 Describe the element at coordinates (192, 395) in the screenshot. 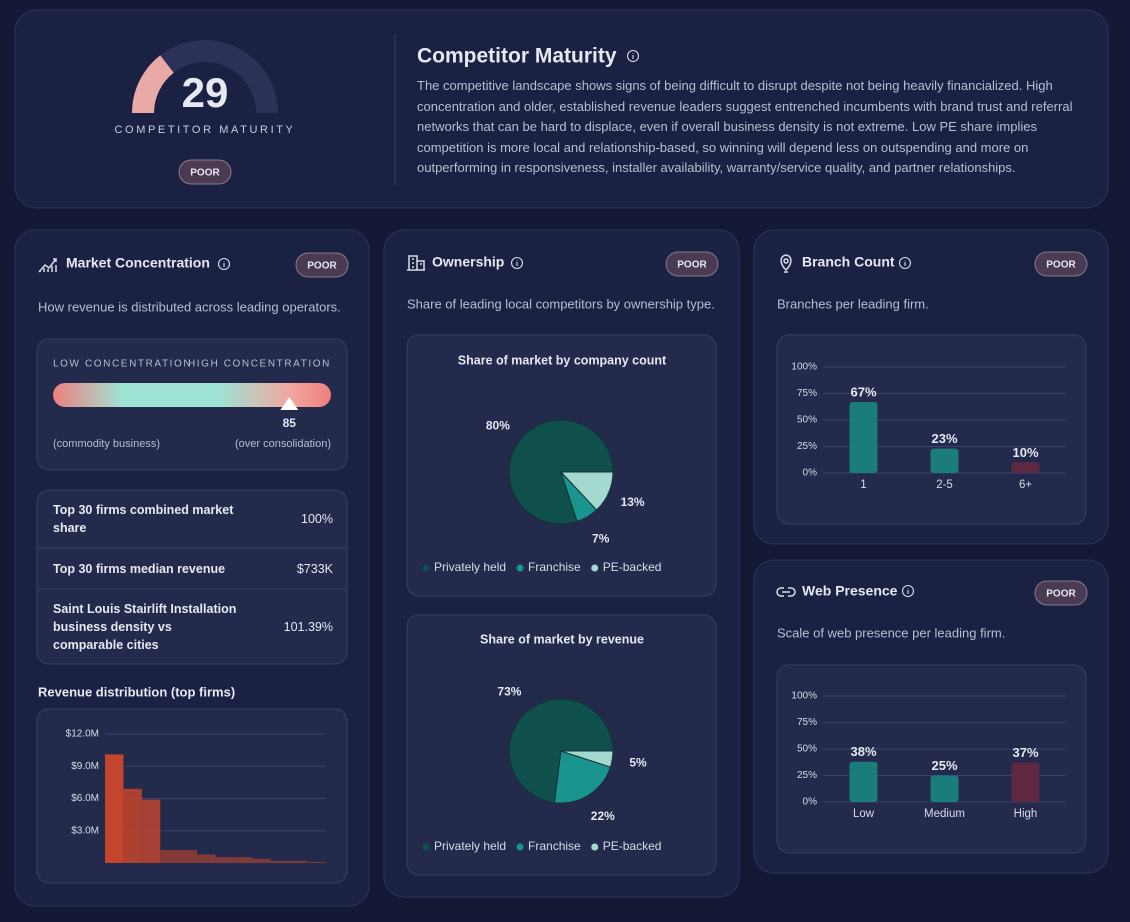

I see `concentration-bar` at that location.